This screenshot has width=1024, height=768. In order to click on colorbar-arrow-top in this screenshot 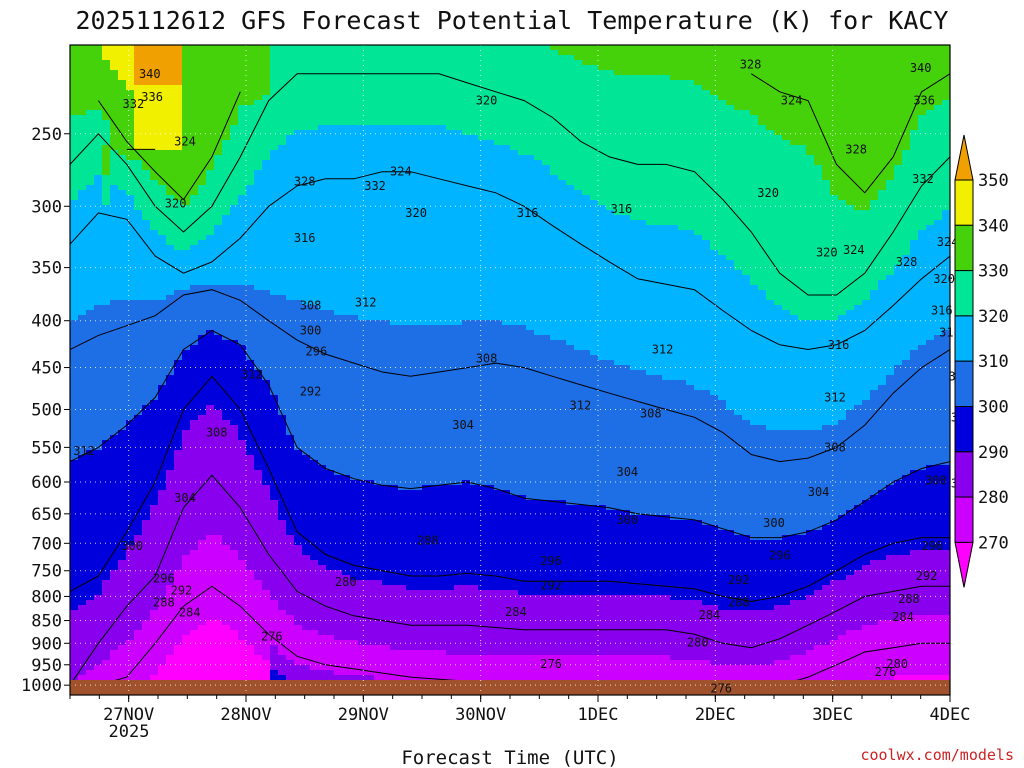, I will do `click(964, 157)`.